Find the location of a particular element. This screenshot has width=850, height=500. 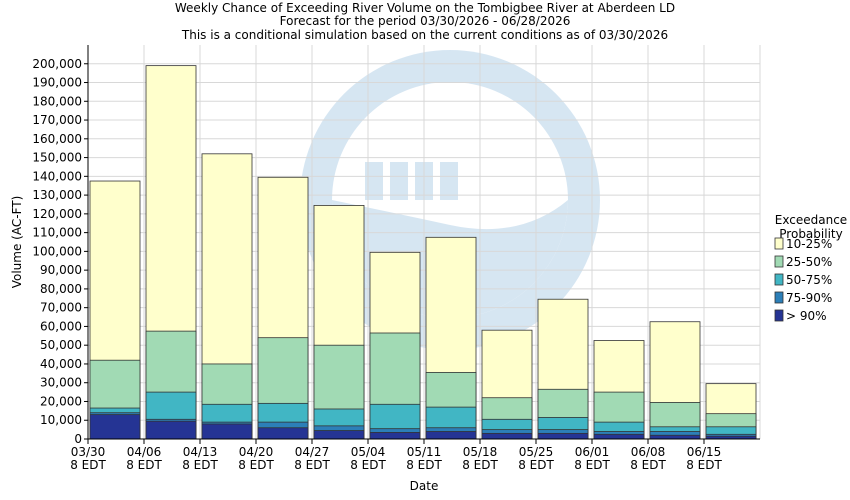

legend-entry-label: 25-50% is located at coordinates (809, 262).